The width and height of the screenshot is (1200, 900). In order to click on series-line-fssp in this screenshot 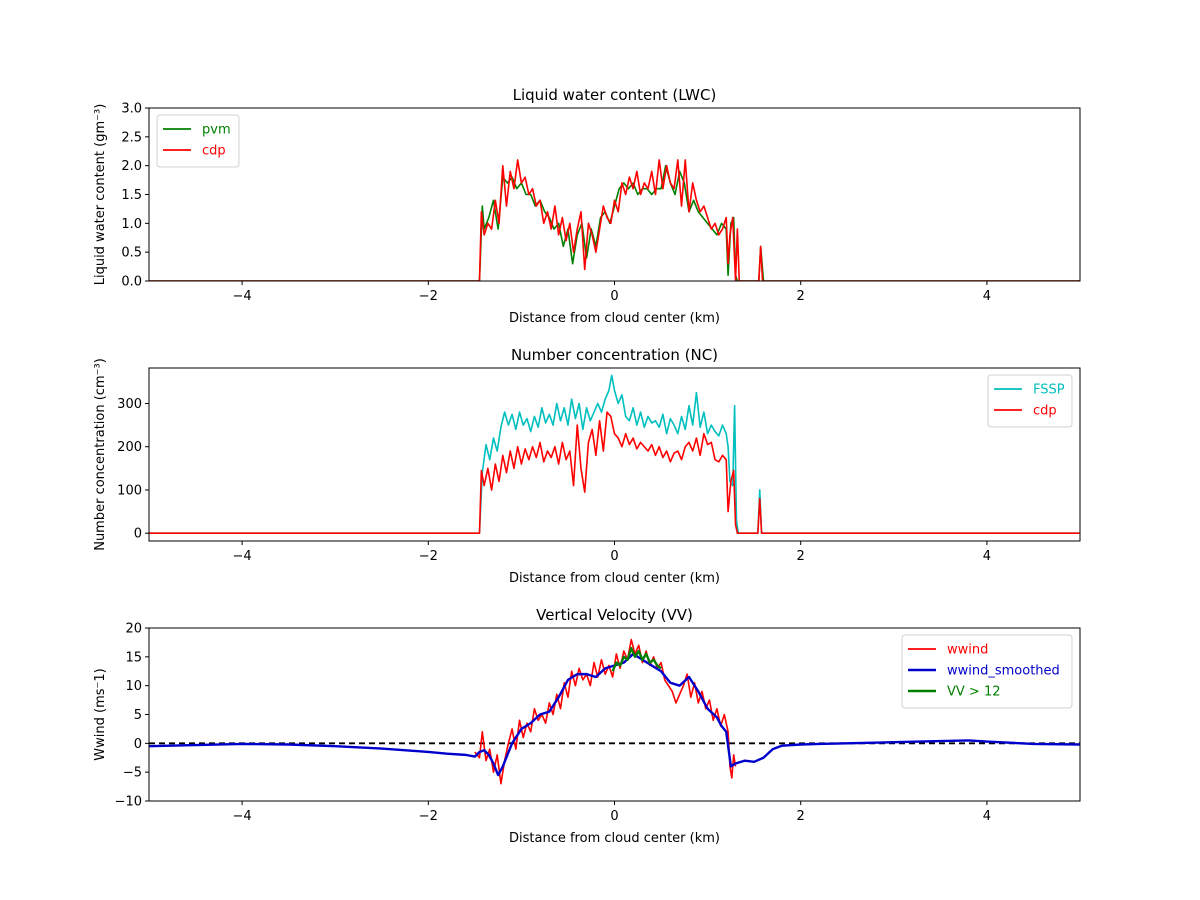, I will do `click(614, 454)`.